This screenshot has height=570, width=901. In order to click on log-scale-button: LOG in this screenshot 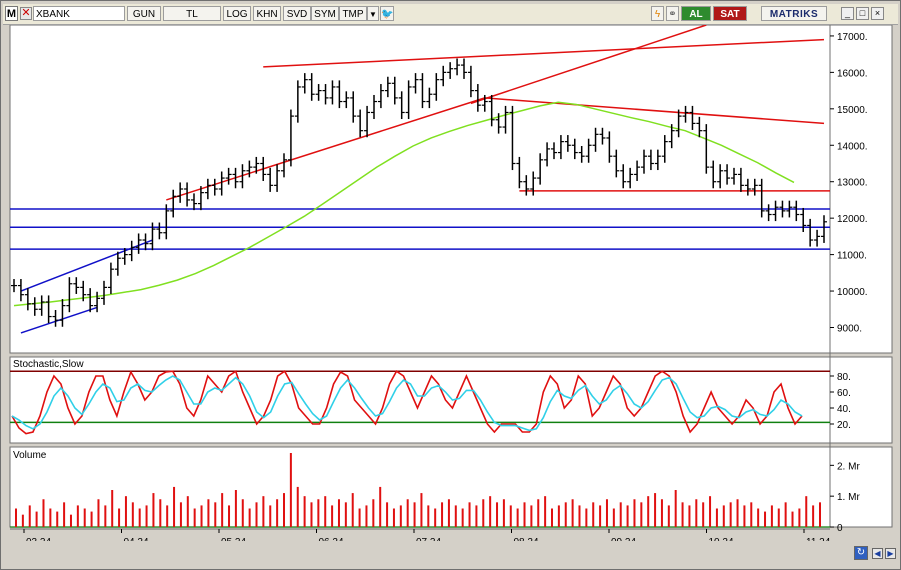, I will do `click(237, 13)`.